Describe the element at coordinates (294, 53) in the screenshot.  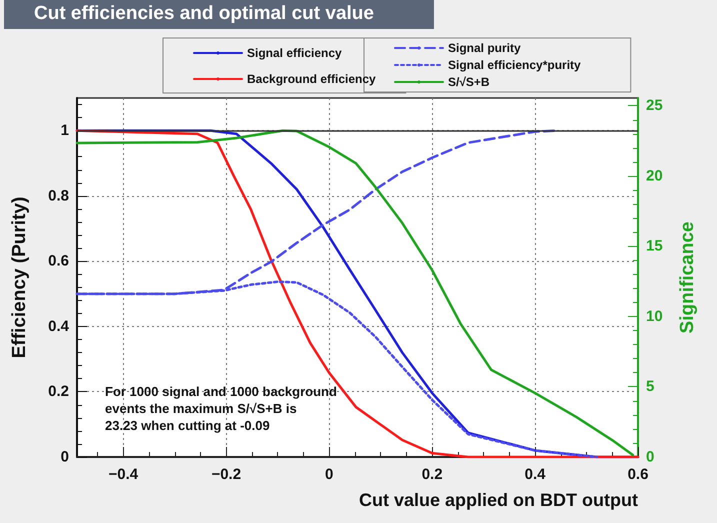
I see `legend-label: Signal efficiency` at that location.